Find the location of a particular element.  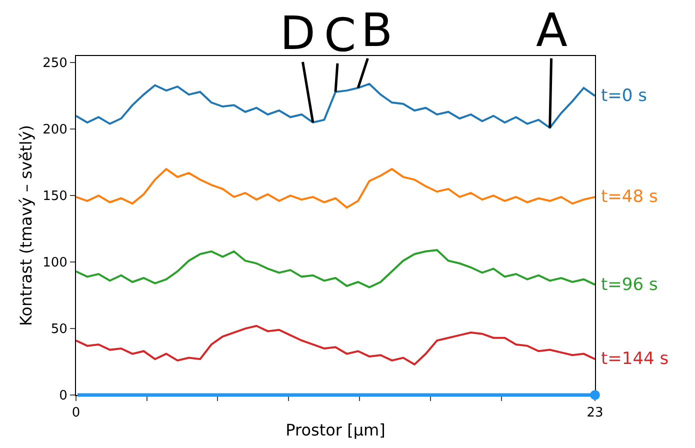

series-label: t=96 s is located at coordinates (629, 285).